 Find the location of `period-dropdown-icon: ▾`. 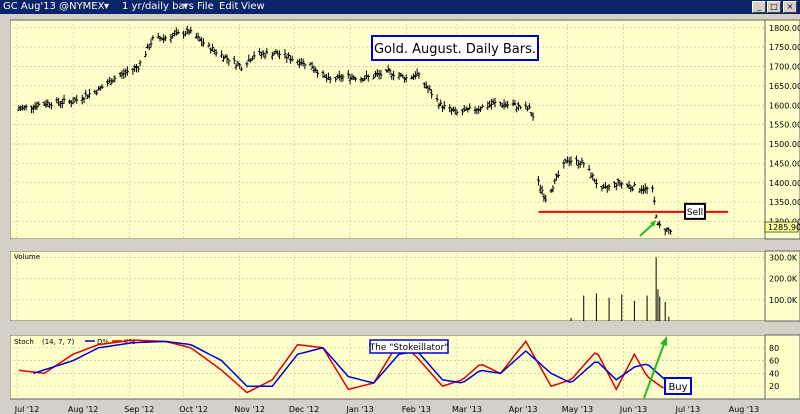

period-dropdown-icon: ▾ is located at coordinates (186, 6).